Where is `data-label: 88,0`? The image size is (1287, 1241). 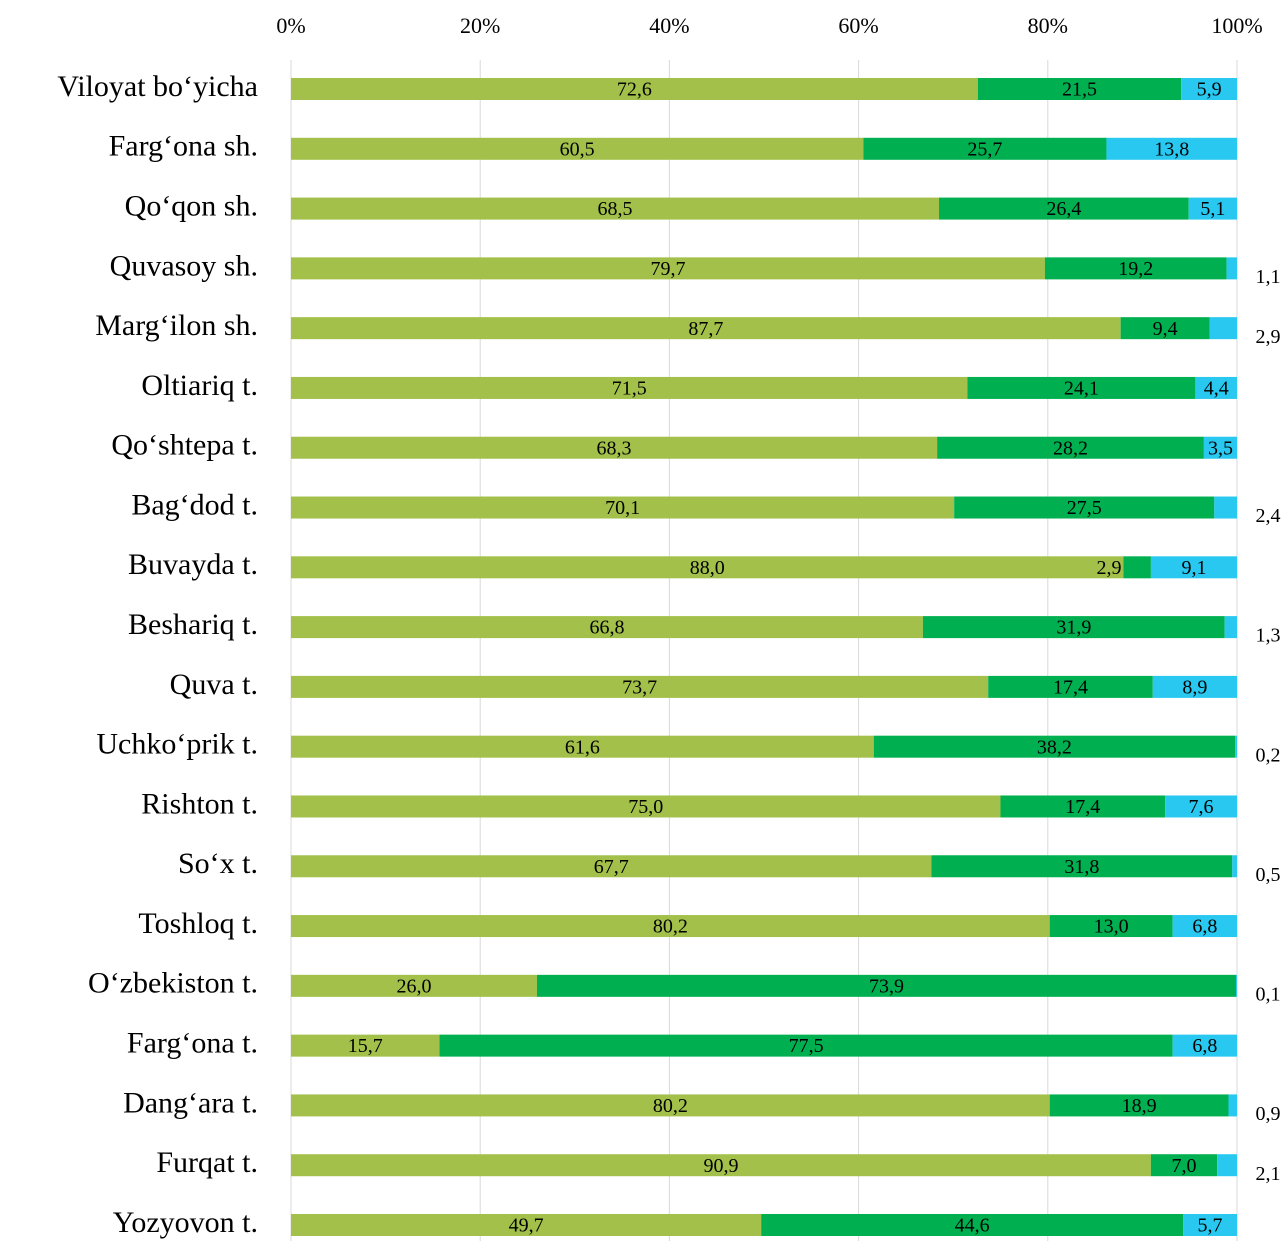 data-label: 88,0 is located at coordinates (707, 568).